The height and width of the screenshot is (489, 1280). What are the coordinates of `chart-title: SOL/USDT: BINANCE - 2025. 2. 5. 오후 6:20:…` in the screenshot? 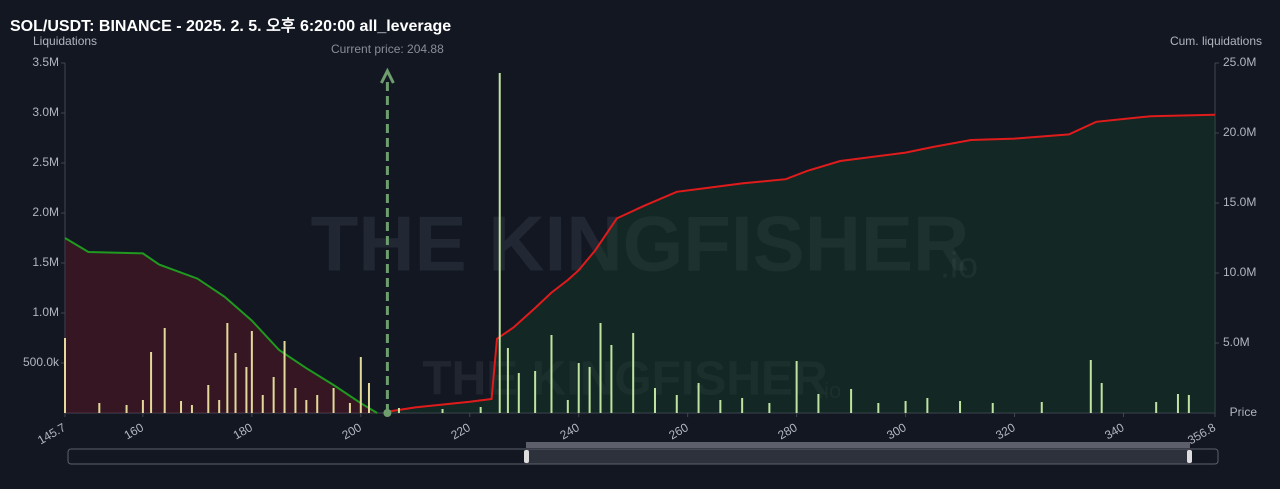 It's located at (230, 25).